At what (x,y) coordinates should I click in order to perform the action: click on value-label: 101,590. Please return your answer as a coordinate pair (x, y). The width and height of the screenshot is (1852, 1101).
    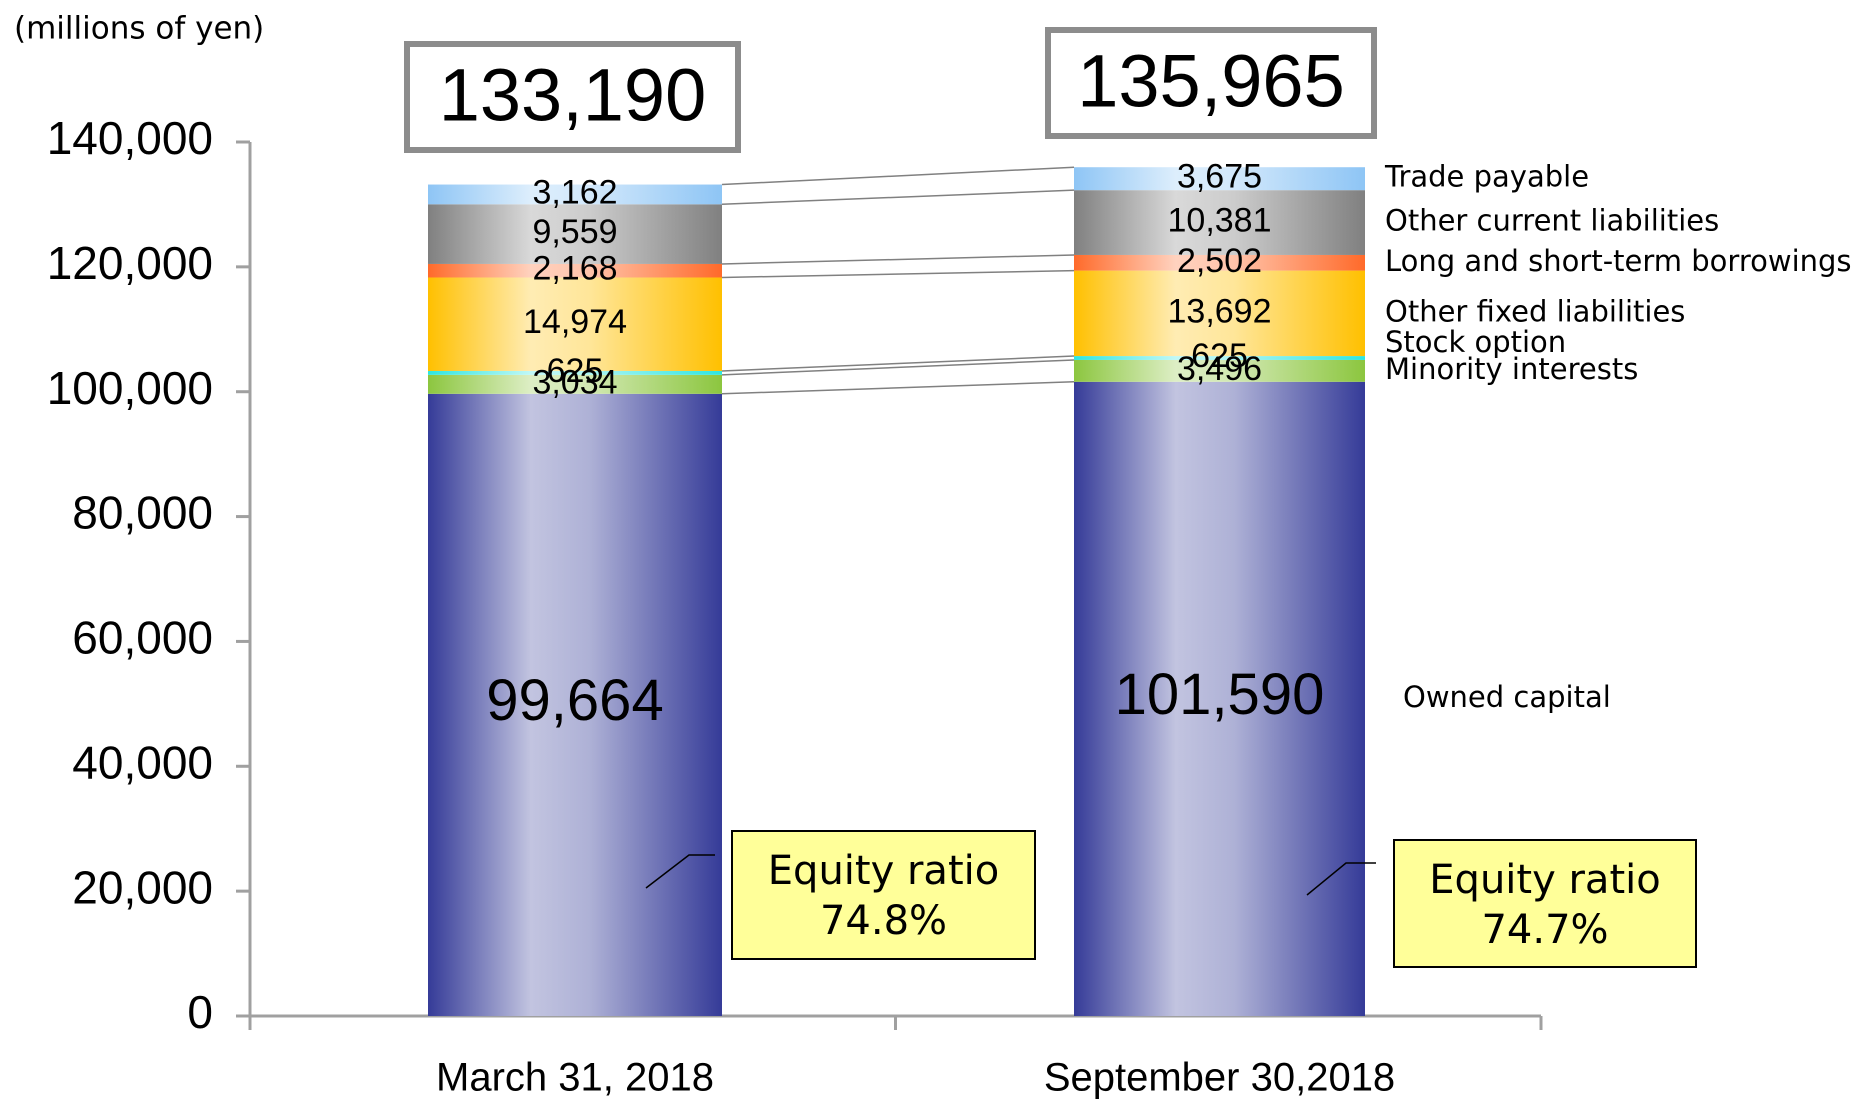
    Looking at the image, I should click on (1220, 694).